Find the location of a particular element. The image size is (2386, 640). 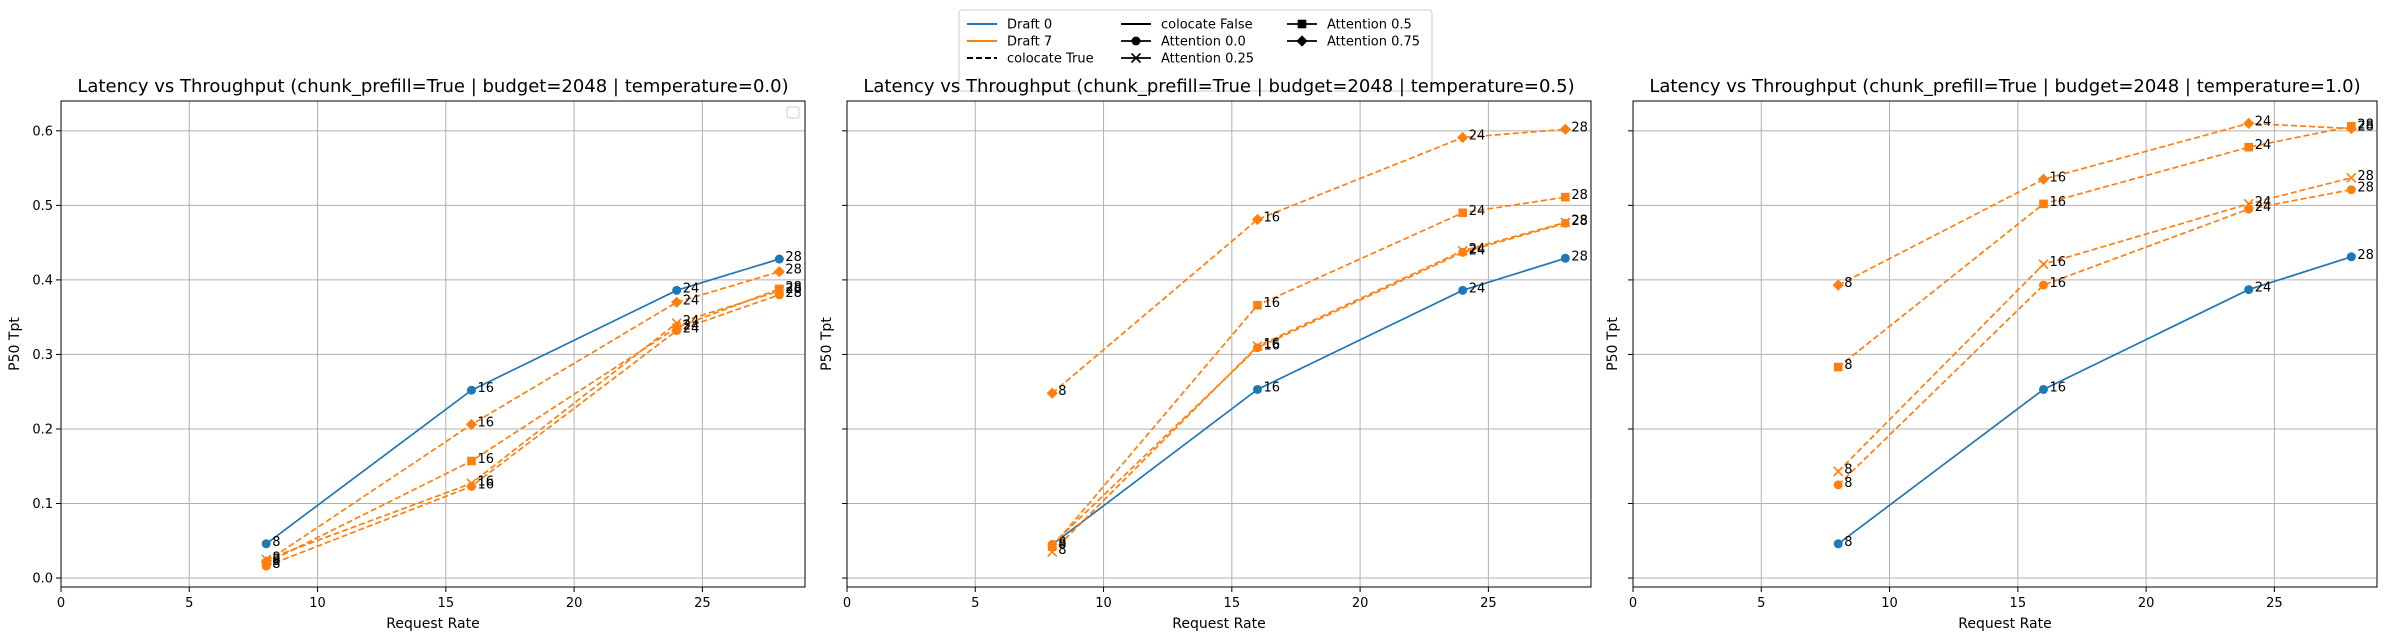

x-tick-label: 5 is located at coordinates (189, 603).